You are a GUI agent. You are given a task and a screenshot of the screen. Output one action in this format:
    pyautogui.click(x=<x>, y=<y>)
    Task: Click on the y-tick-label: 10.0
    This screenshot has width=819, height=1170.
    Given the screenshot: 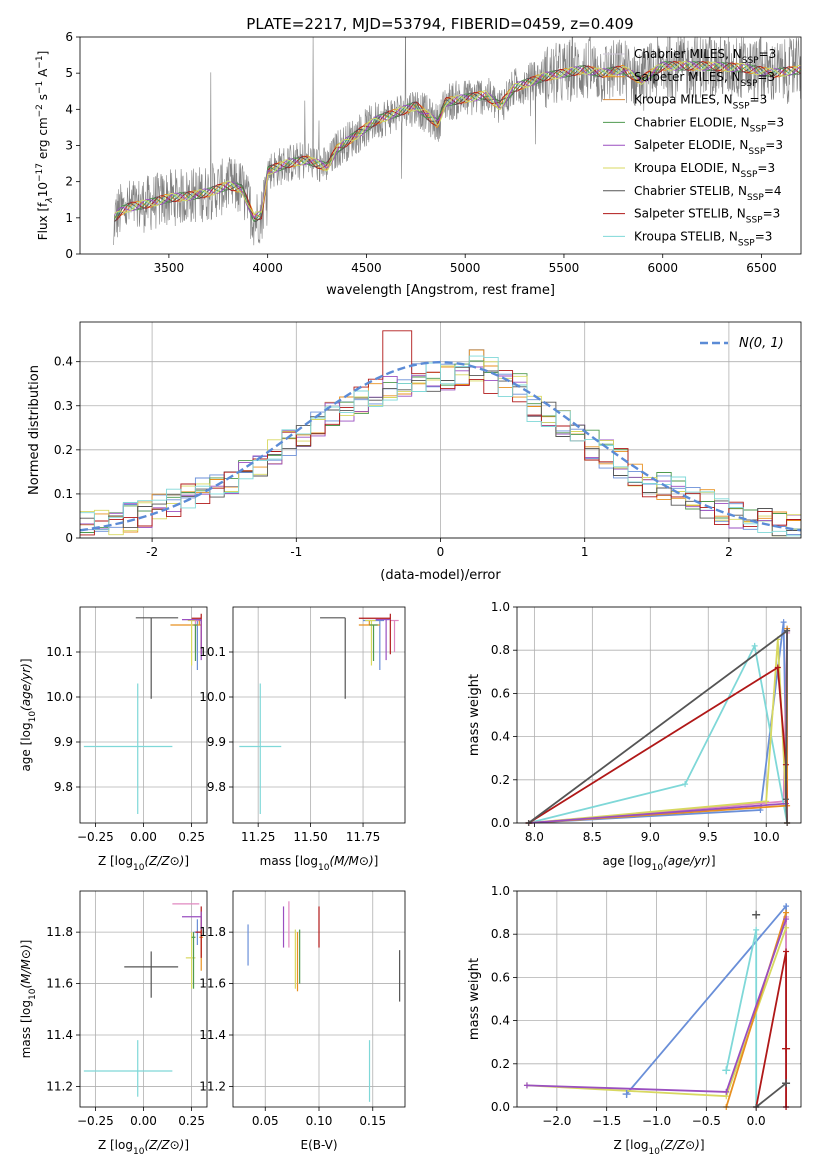 What is the action you would take?
    pyautogui.click(x=59, y=697)
    